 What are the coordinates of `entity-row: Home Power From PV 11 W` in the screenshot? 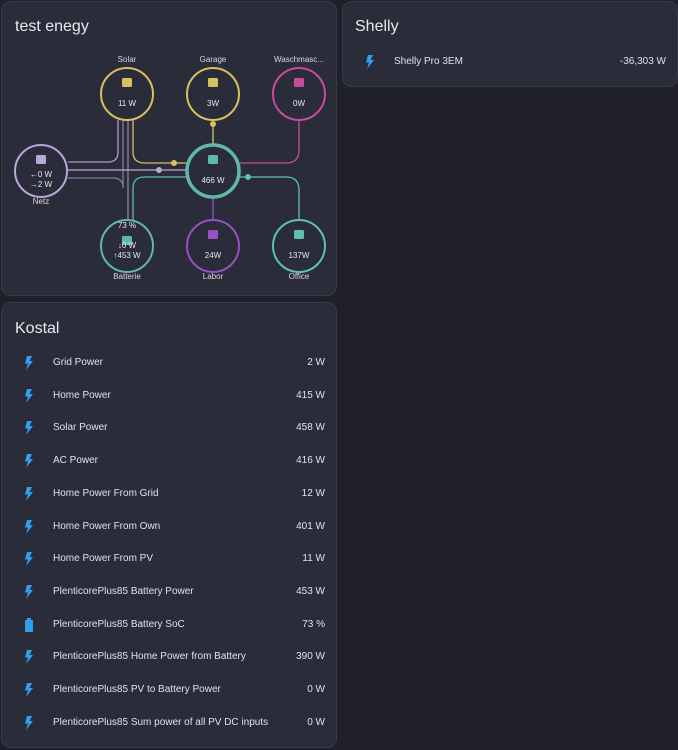 It's located at (169, 559).